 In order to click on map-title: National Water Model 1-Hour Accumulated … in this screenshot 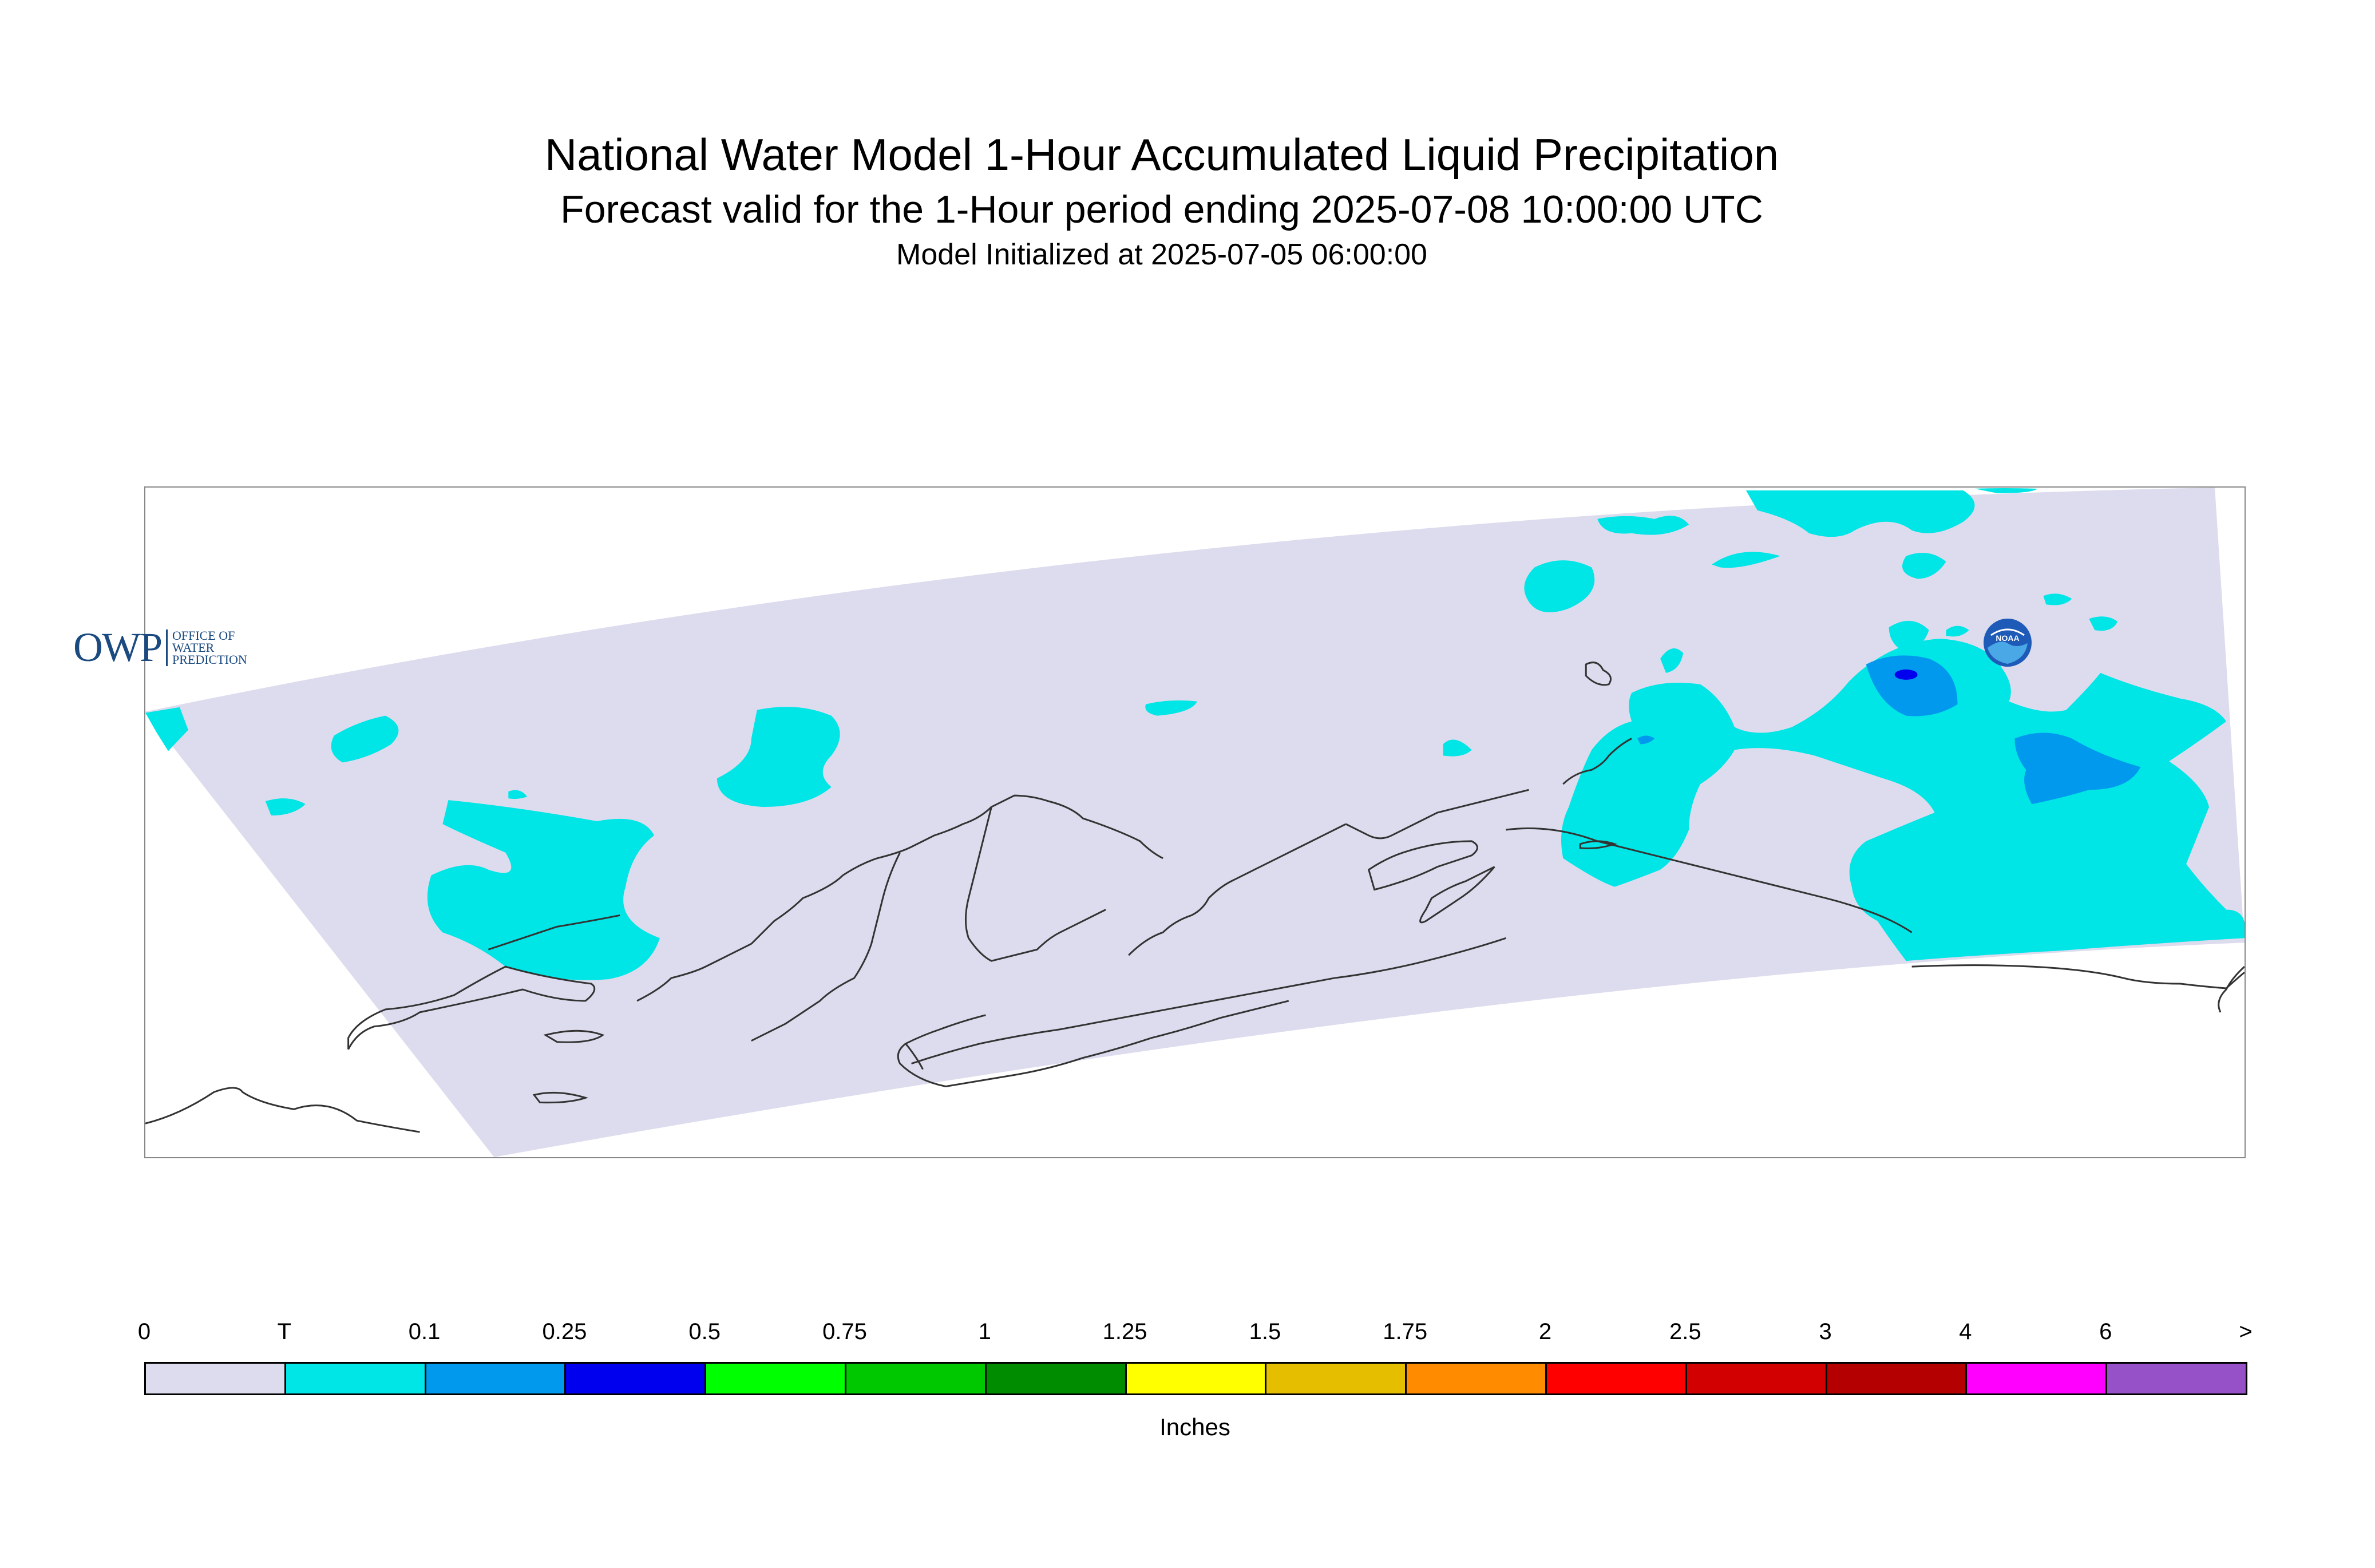, I will do `click(1161, 154)`.